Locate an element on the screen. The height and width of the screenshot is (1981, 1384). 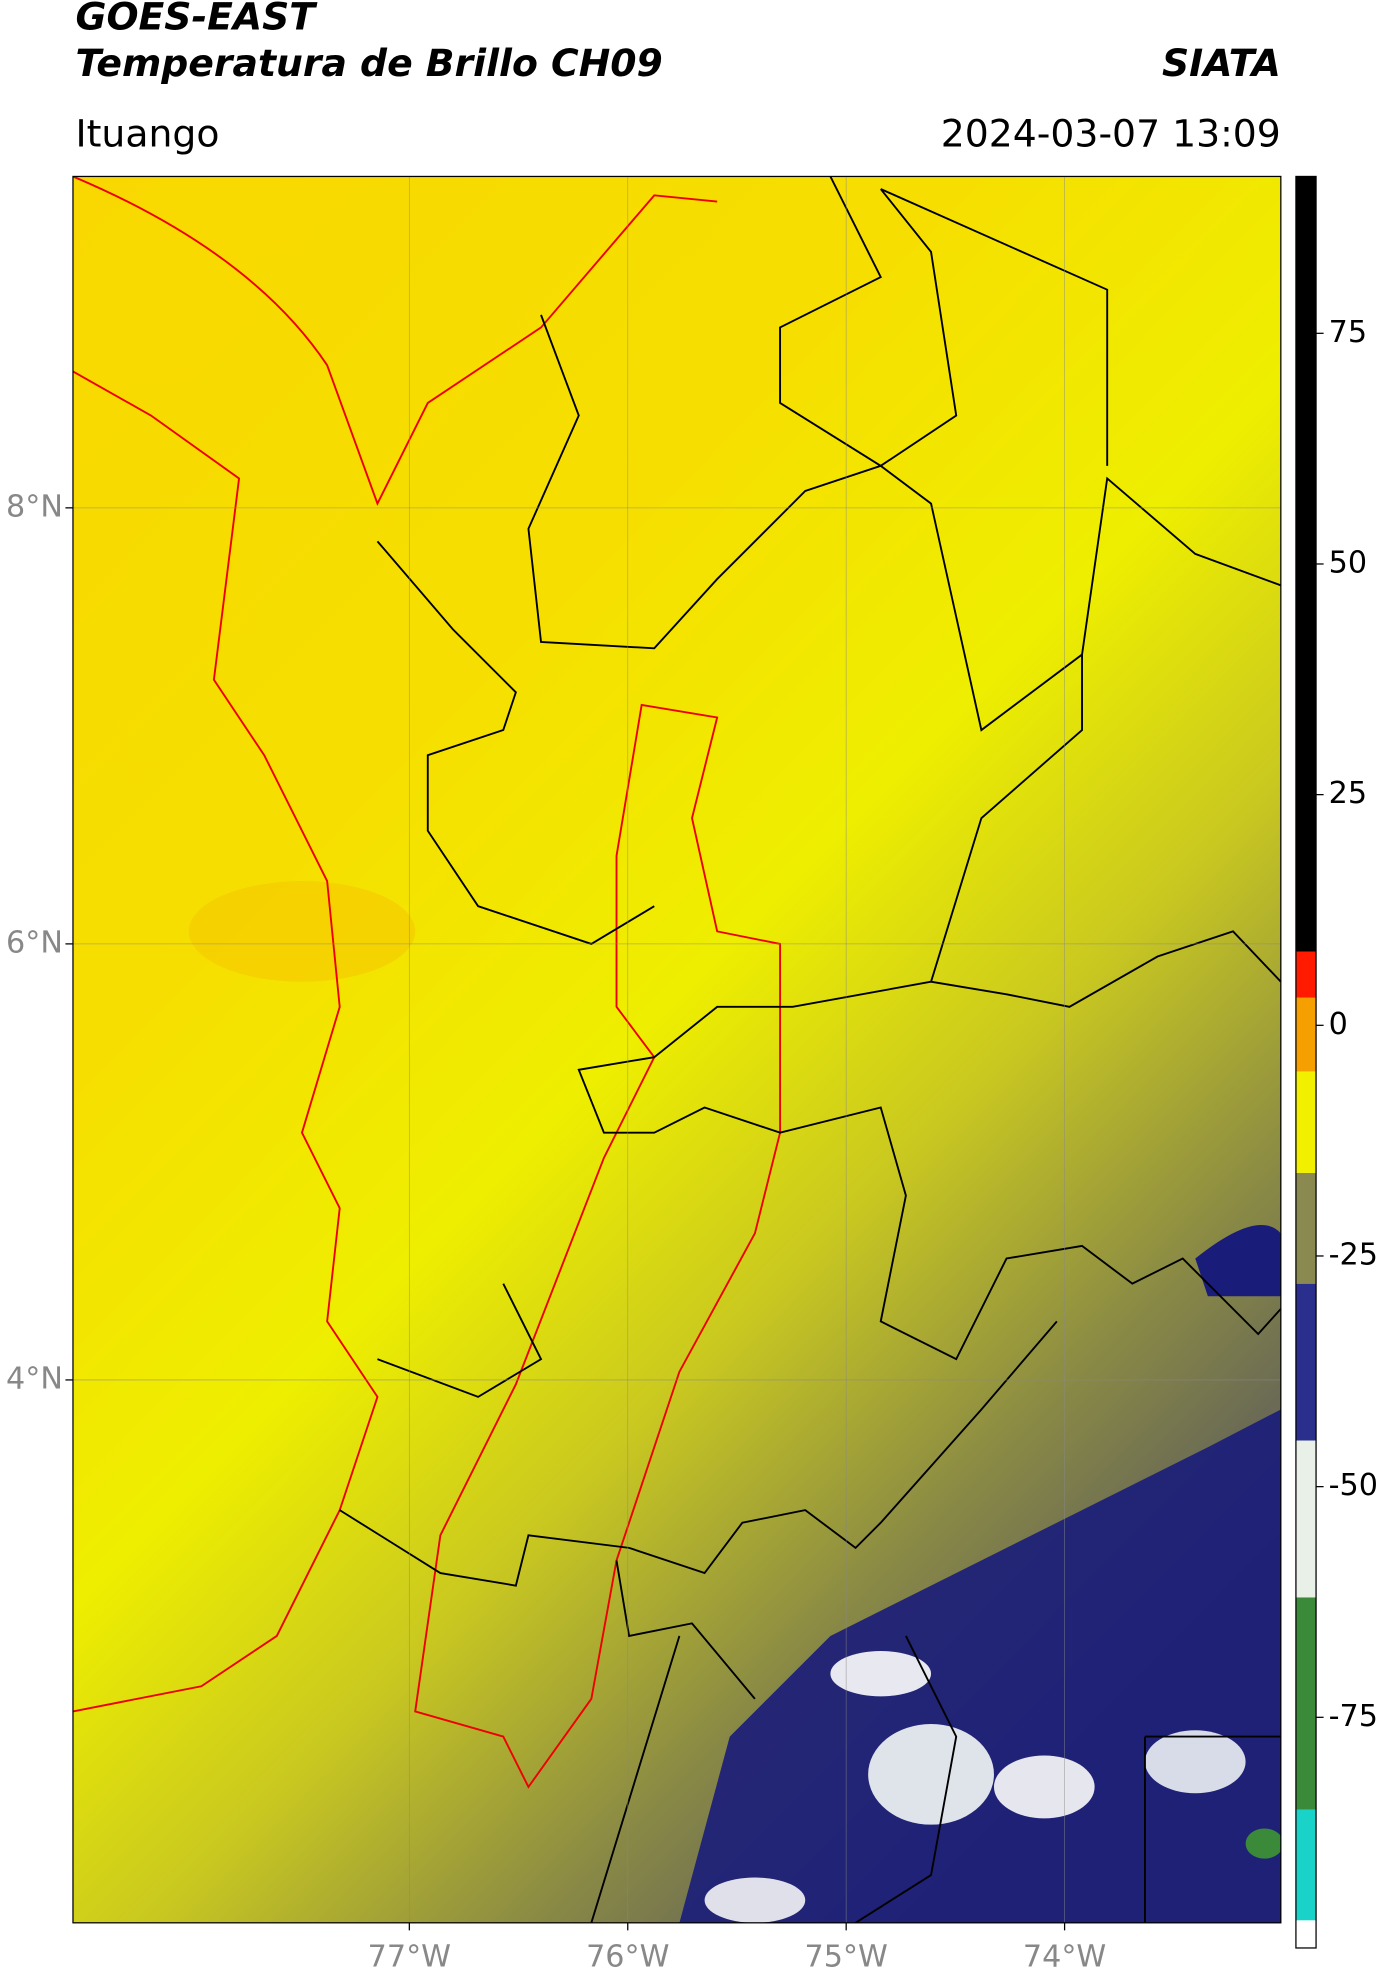
x-tick-label: 76°W is located at coordinates (627, 1957).